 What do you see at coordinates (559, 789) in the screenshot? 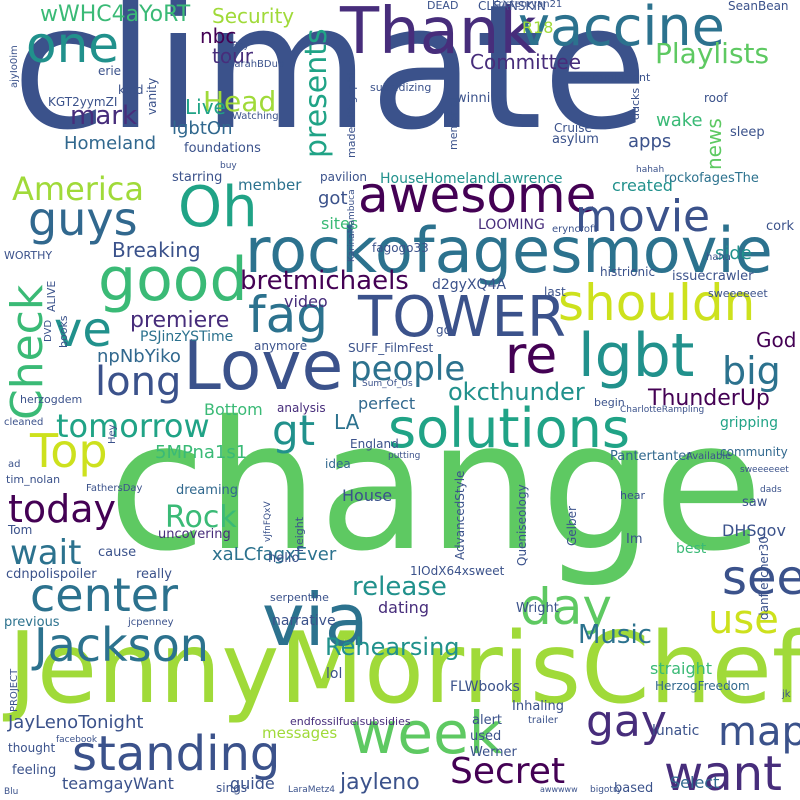
I see `word-awwwww: awwwww` at bounding box center [559, 789].